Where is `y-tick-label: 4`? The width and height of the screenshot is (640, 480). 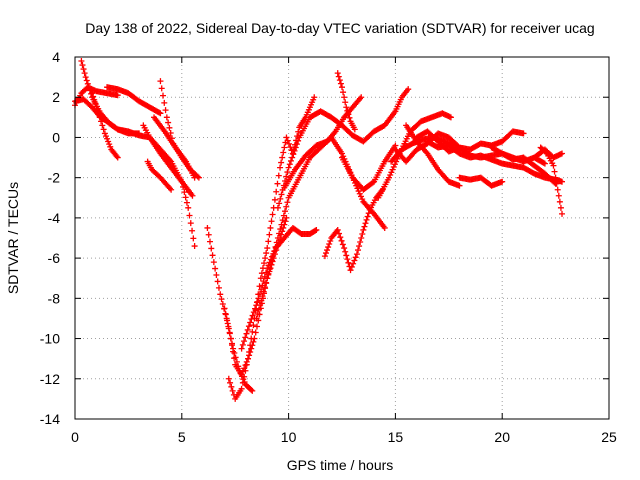 y-tick-label: 4 is located at coordinates (56, 57).